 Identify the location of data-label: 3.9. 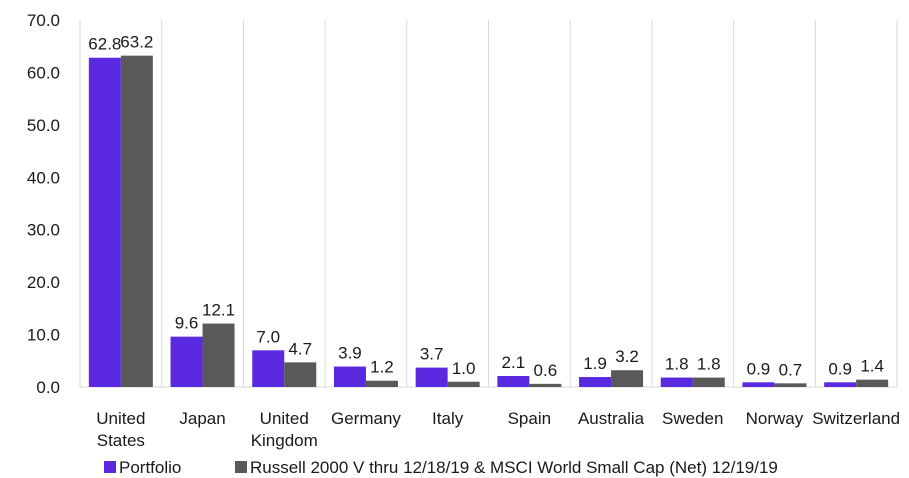
(350, 353).